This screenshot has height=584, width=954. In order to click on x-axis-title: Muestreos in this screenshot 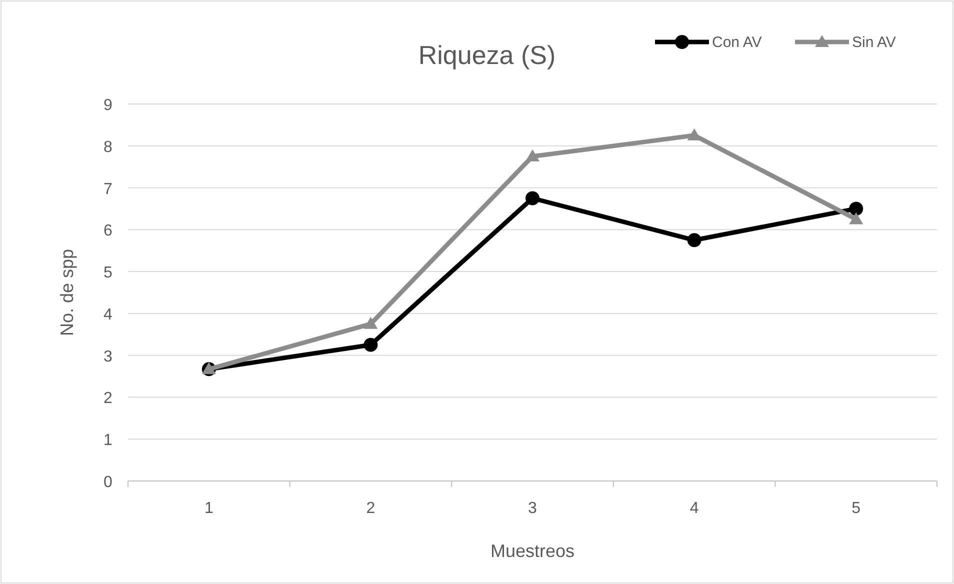, I will do `click(532, 551)`.